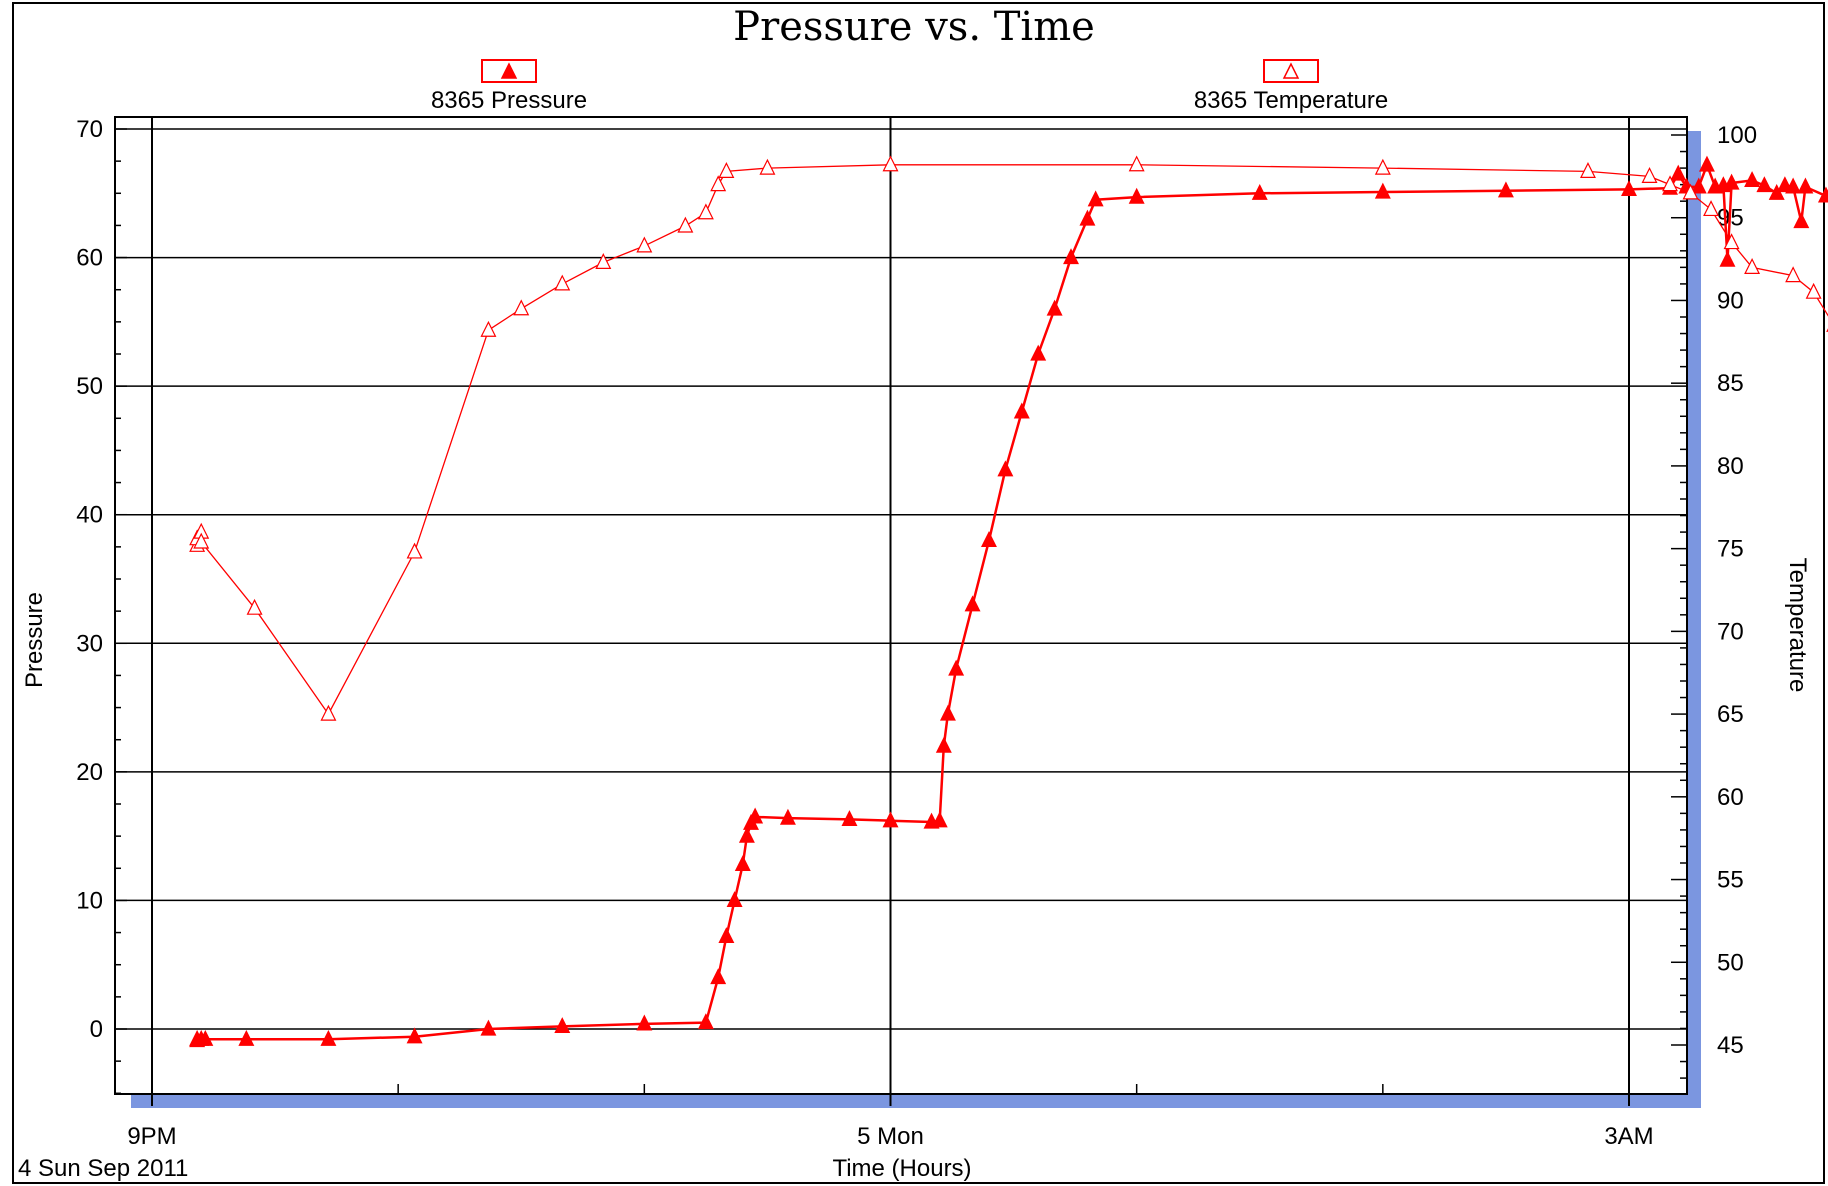 Image resolution: width=1828 pixels, height=1186 pixels. What do you see at coordinates (1730, 880) in the screenshot?
I see `y2-tick-label: 55` at bounding box center [1730, 880].